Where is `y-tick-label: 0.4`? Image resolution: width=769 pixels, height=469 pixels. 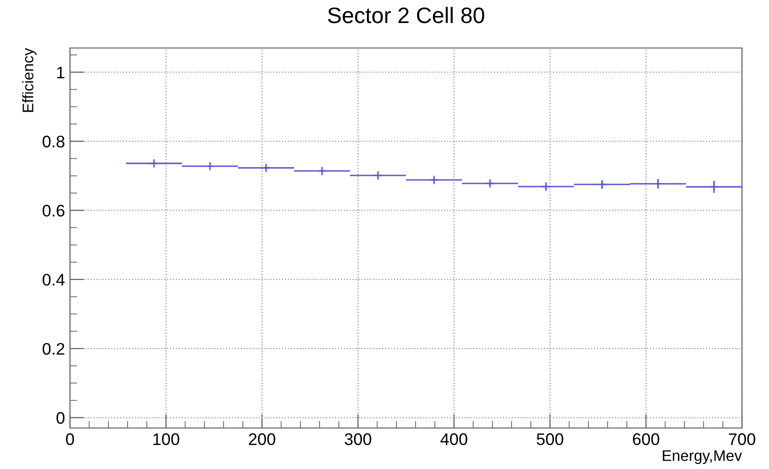
y-tick-label: 0.4 is located at coordinates (53, 280).